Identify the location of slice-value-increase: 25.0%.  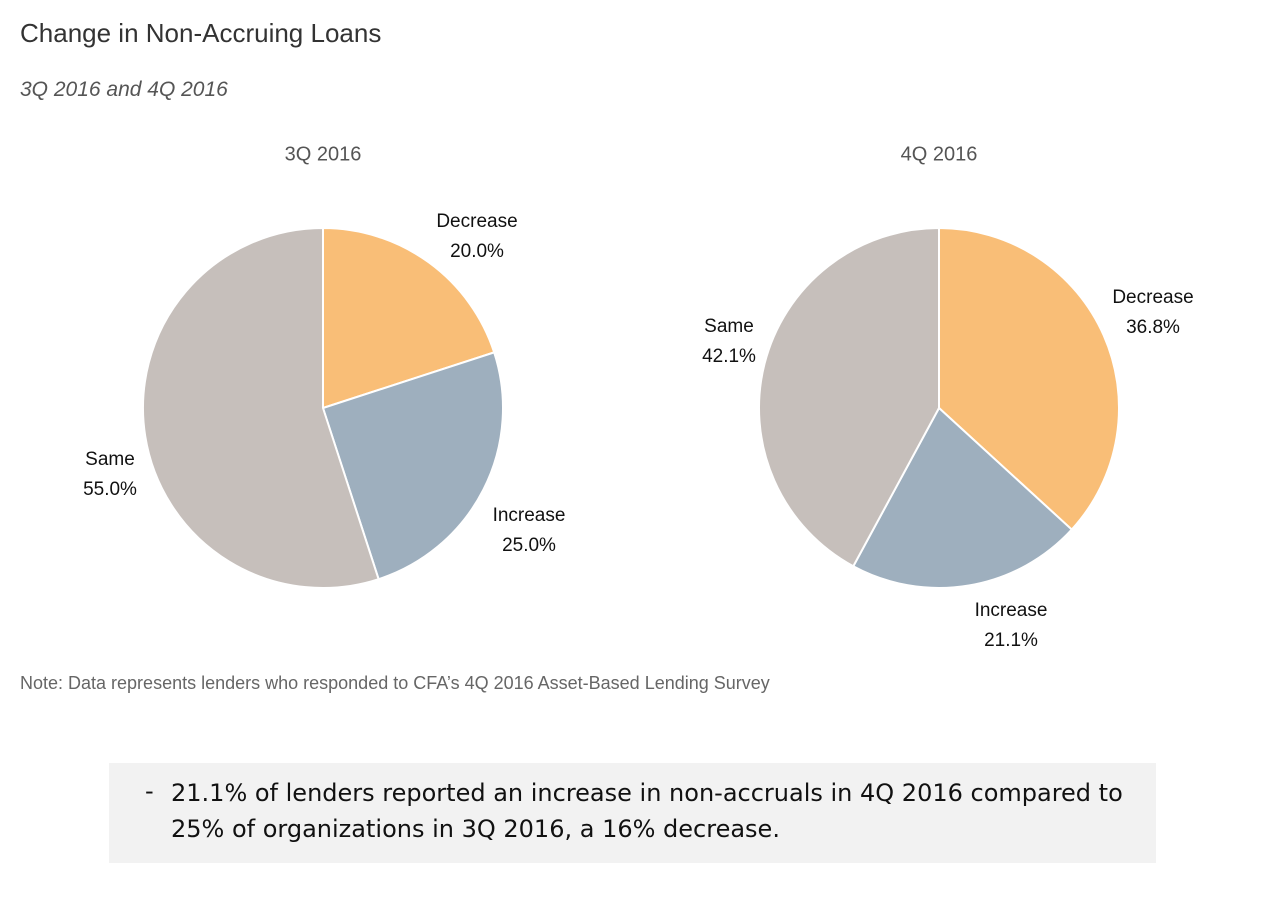
(529, 545).